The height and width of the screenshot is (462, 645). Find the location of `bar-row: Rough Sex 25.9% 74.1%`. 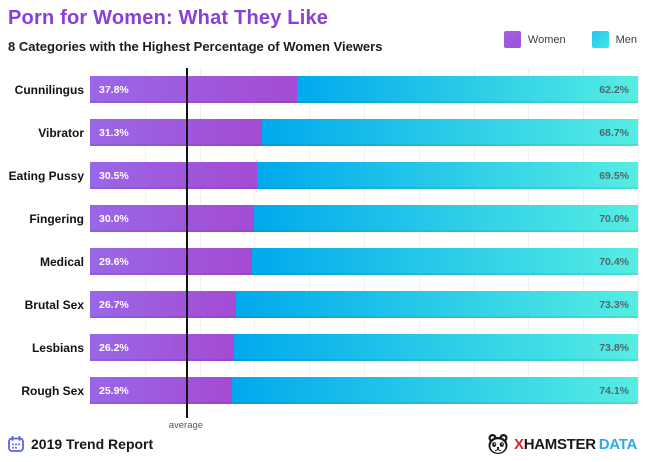

bar-row: Rough Sex 25.9% 74.1% is located at coordinates (329, 390).